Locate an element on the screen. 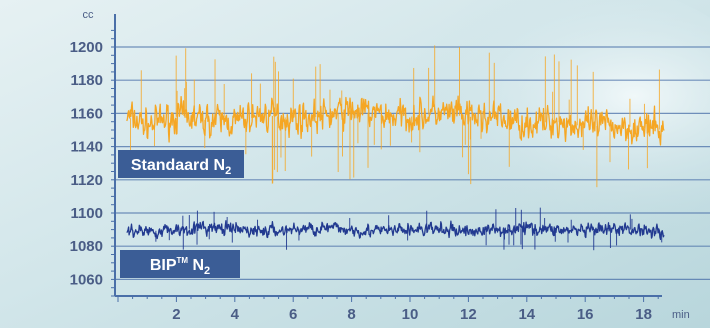 This screenshot has width=710, height=328. x-tick-label: 6 is located at coordinates (293, 314).